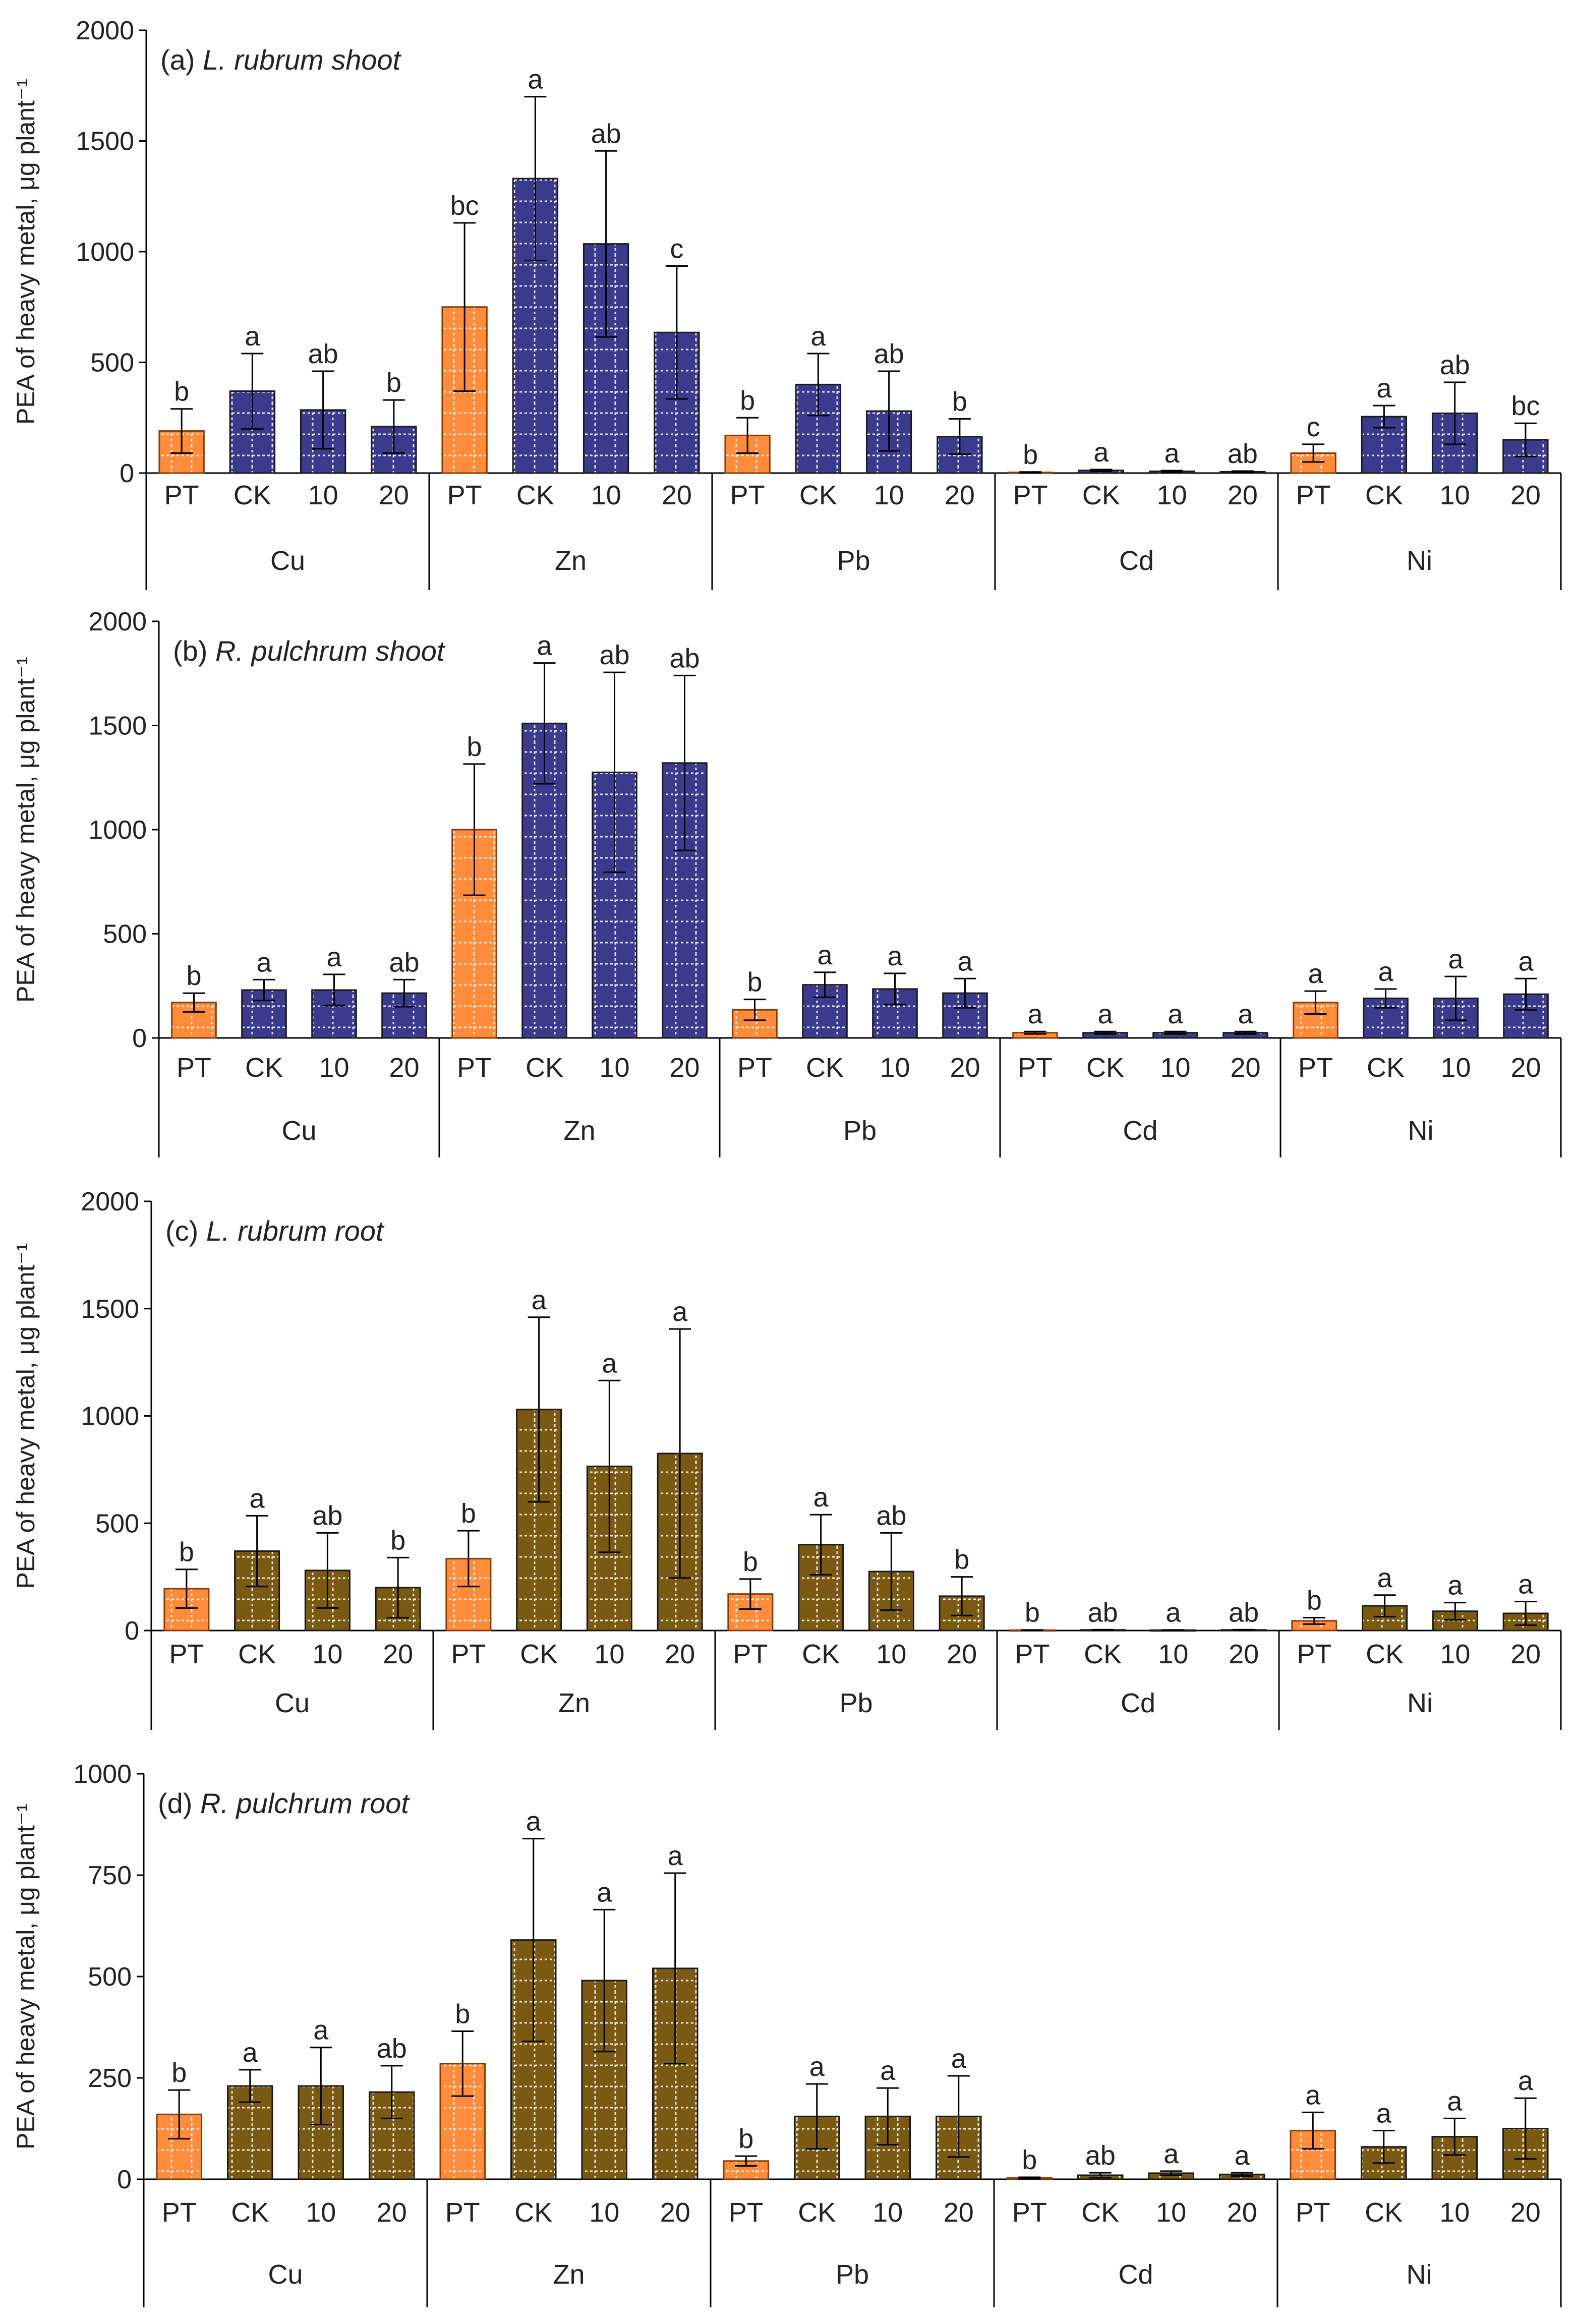 Image resolution: width=1573 pixels, height=2324 pixels. Describe the element at coordinates (568, 2048) in the screenshot. I see `group-zn: Zn b PT a CK a 10 a 20` at that location.